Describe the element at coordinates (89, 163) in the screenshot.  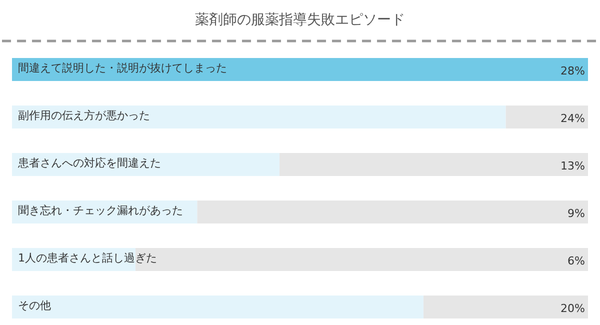
I see `y-tick-label: 患者さんへの対応を間違えた` at that location.